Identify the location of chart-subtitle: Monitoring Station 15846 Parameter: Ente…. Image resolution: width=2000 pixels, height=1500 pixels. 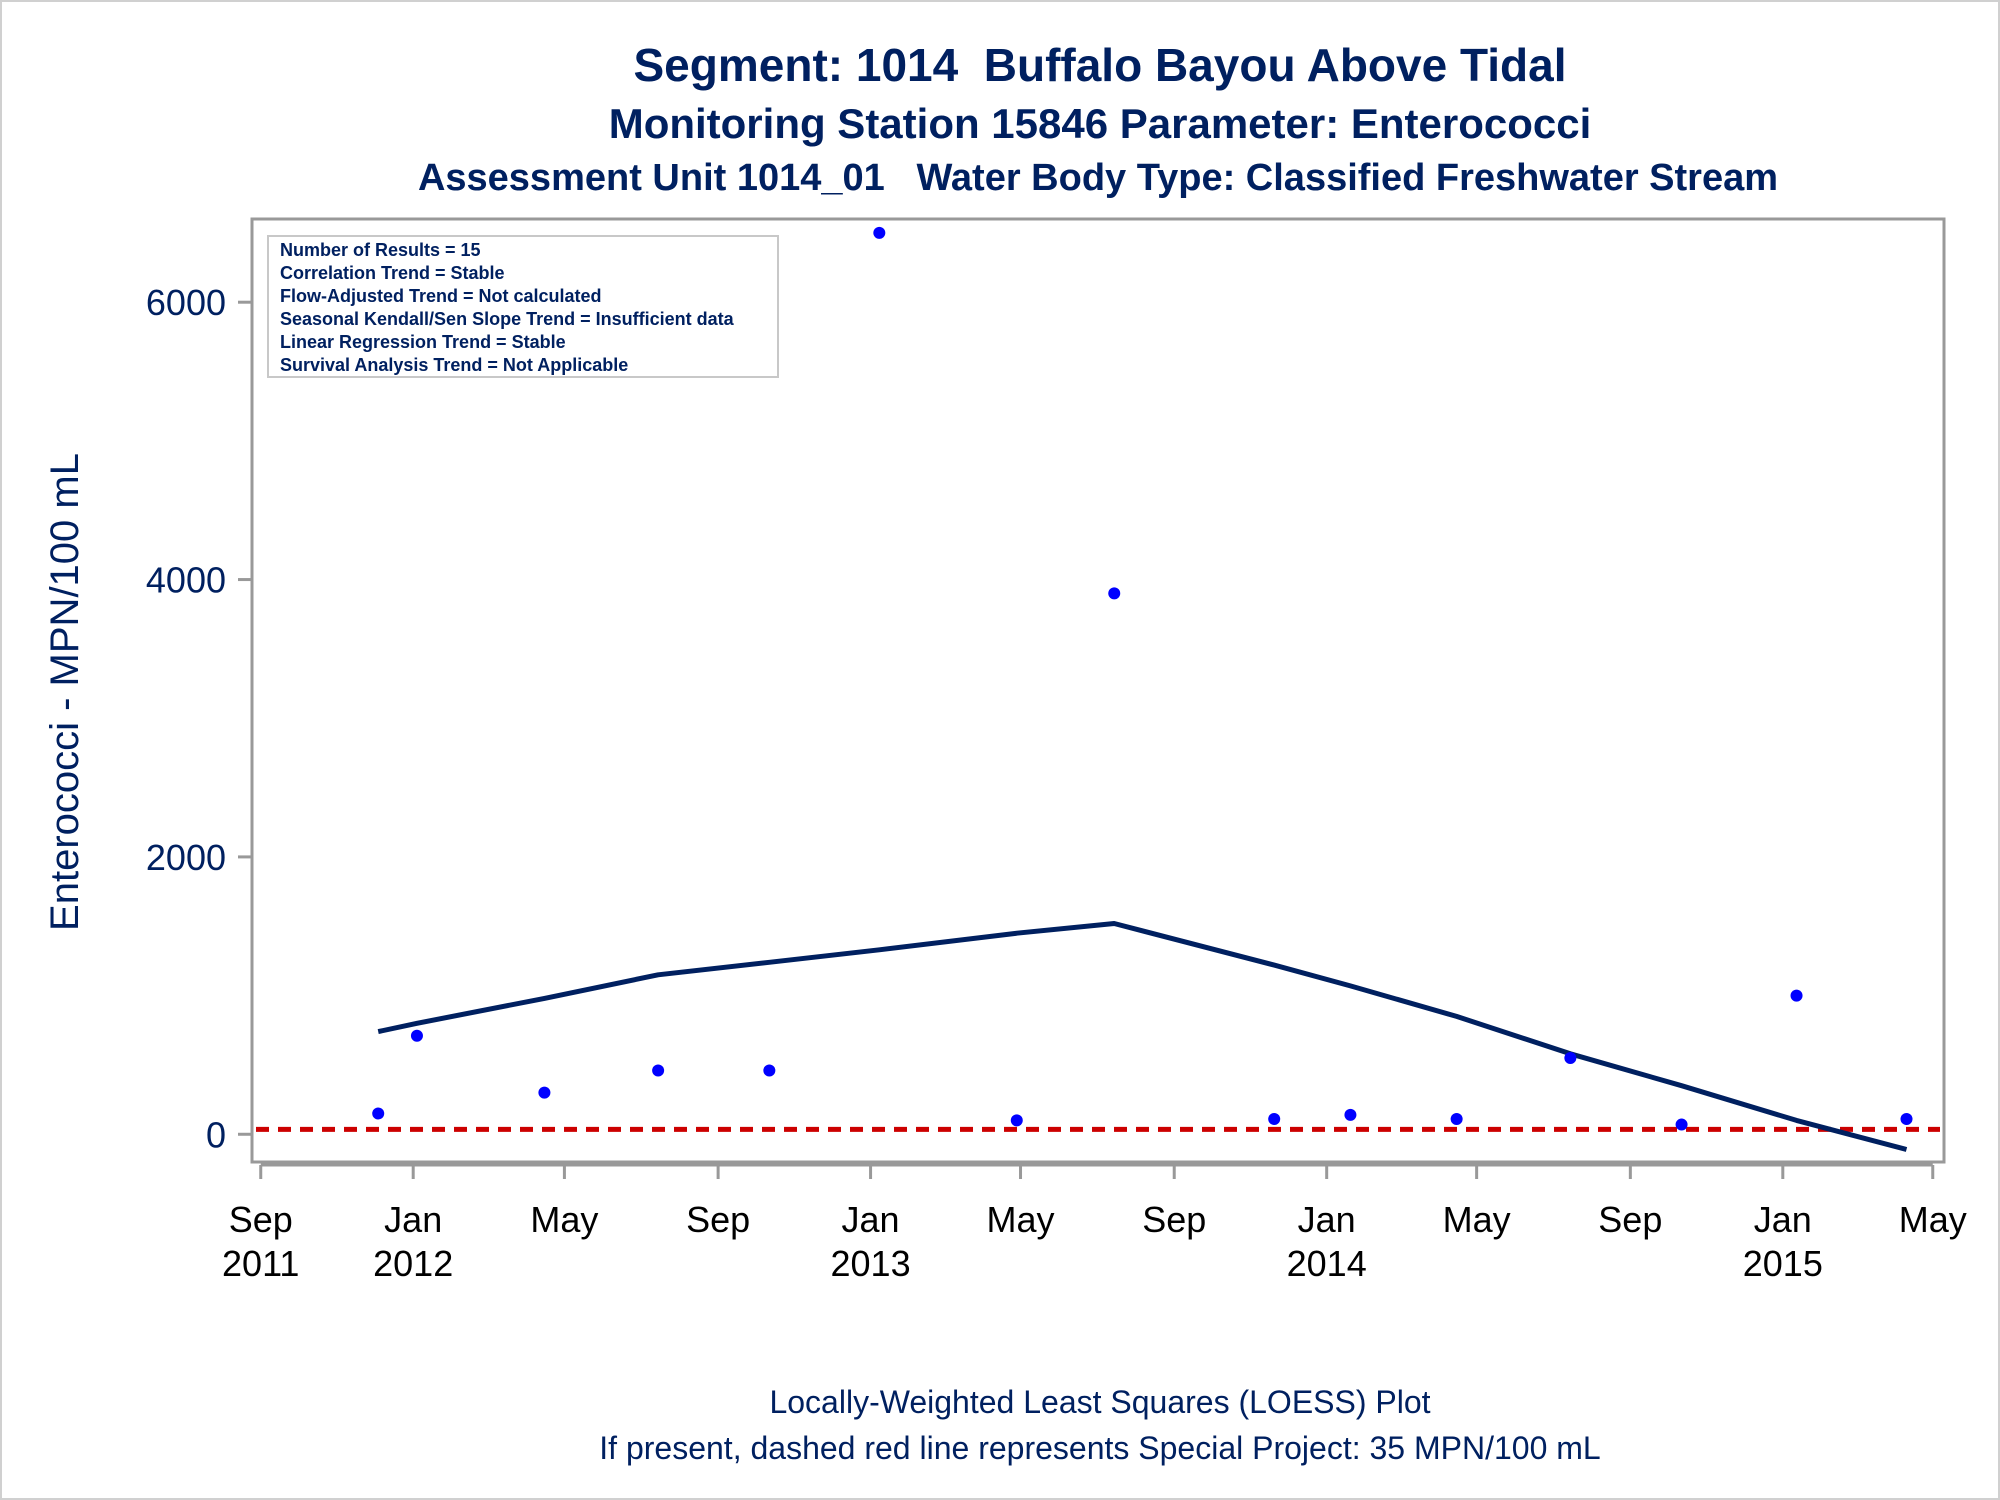
(1100, 123).